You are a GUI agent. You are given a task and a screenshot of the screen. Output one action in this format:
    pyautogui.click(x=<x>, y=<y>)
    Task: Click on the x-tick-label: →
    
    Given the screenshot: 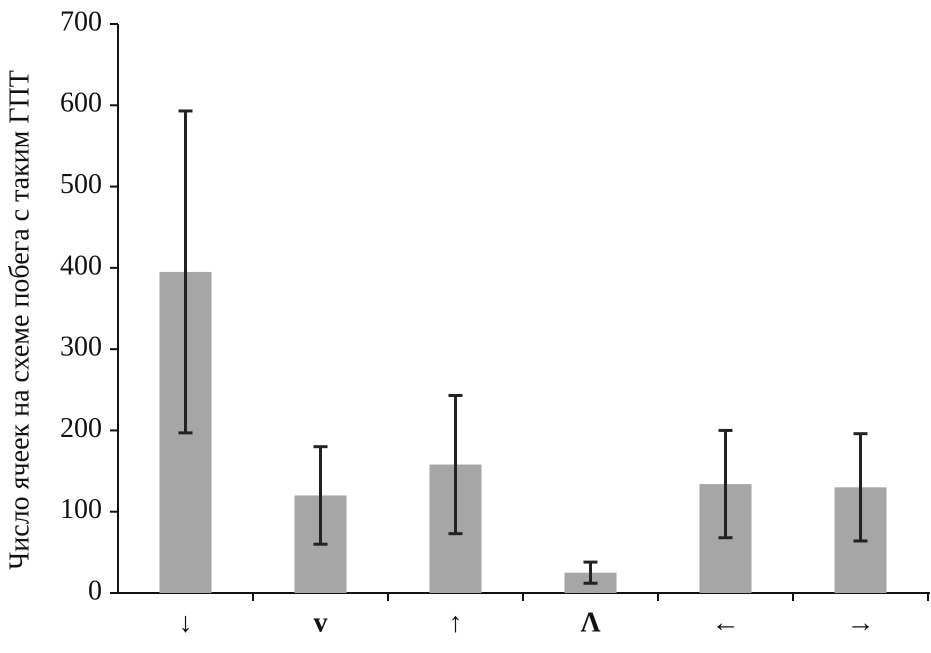 What is the action you would take?
    pyautogui.click(x=861, y=622)
    